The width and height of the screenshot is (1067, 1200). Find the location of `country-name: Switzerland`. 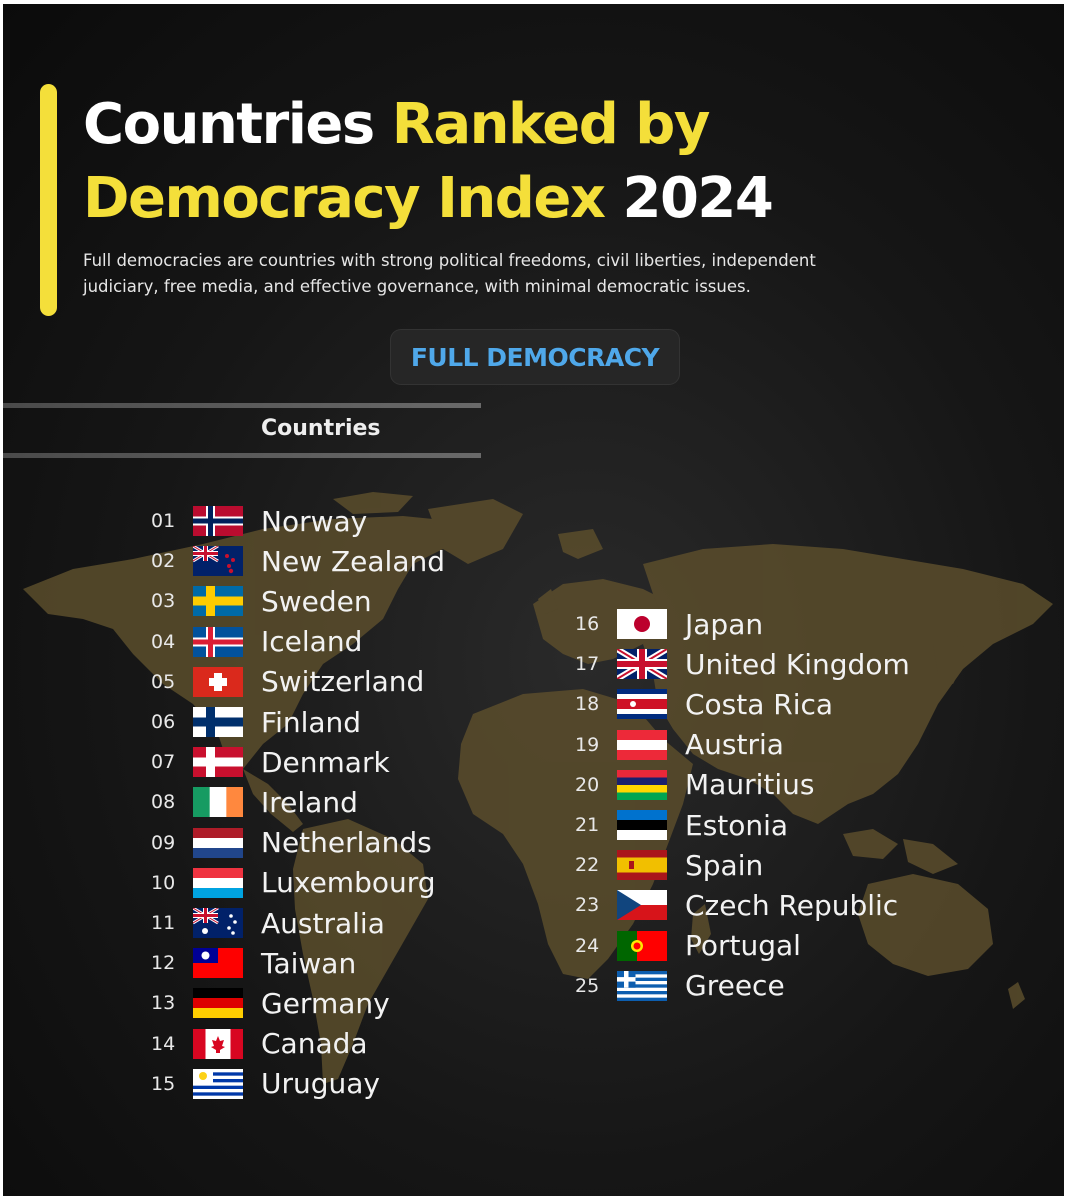

country-name: Switzerland is located at coordinates (343, 682).